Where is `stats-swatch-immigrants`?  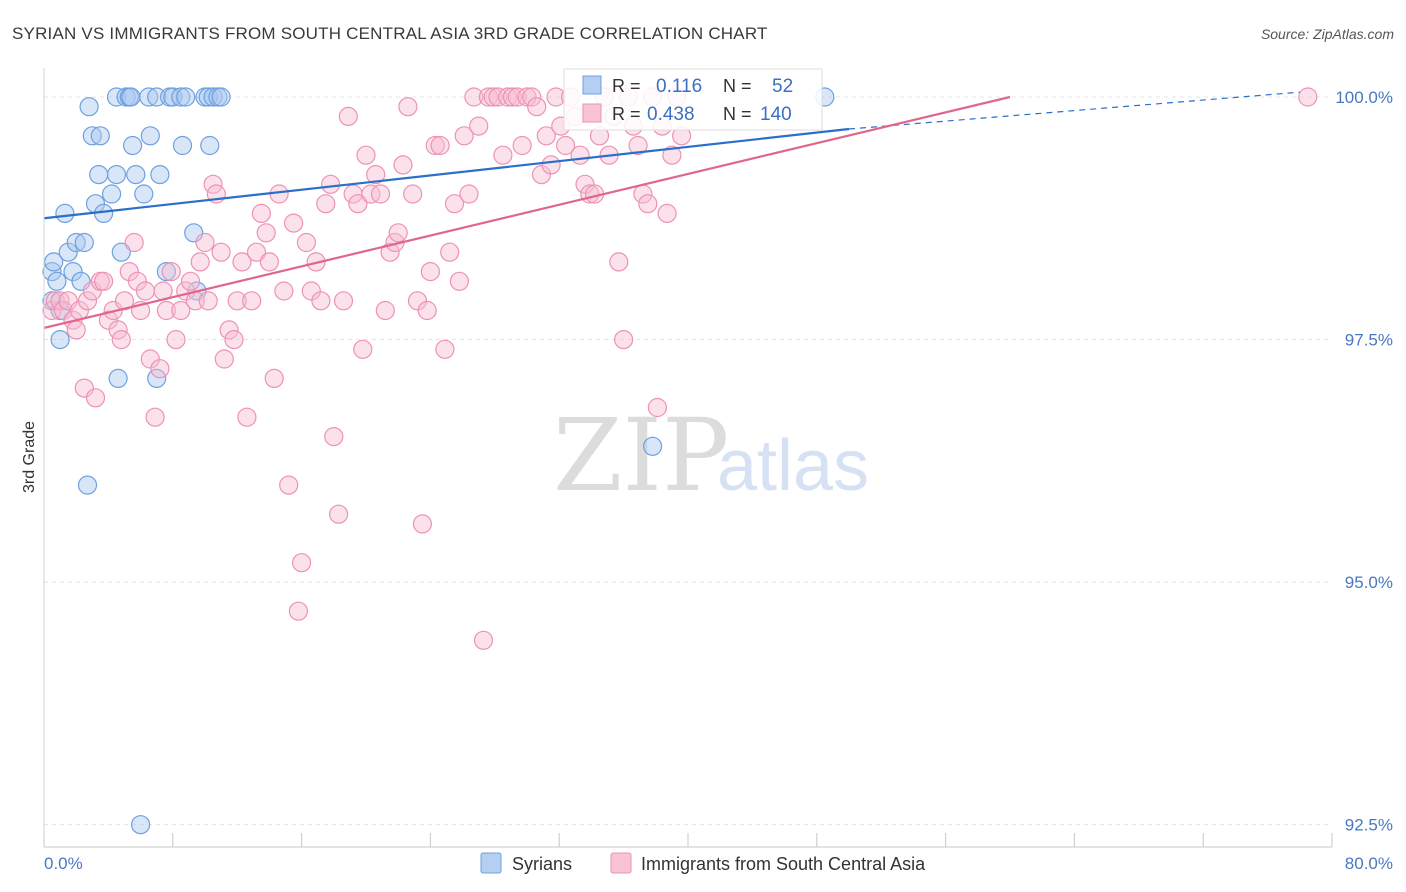
stats-swatch-immigrants is located at coordinates (592, 113).